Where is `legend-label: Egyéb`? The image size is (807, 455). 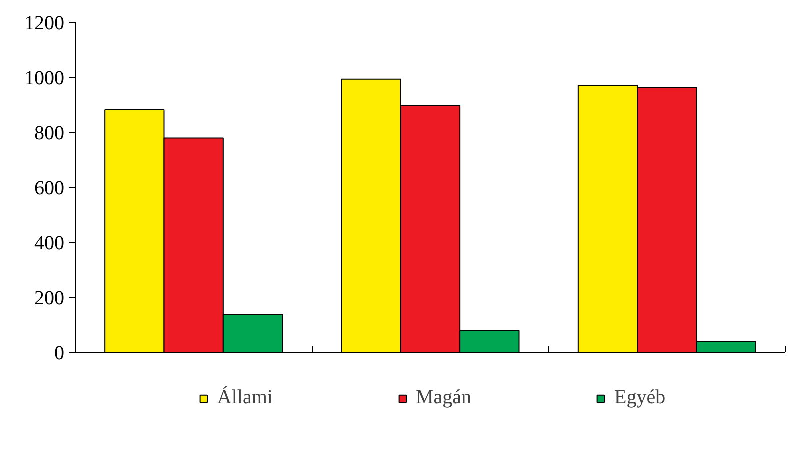
legend-label: Egyéb is located at coordinates (640, 398).